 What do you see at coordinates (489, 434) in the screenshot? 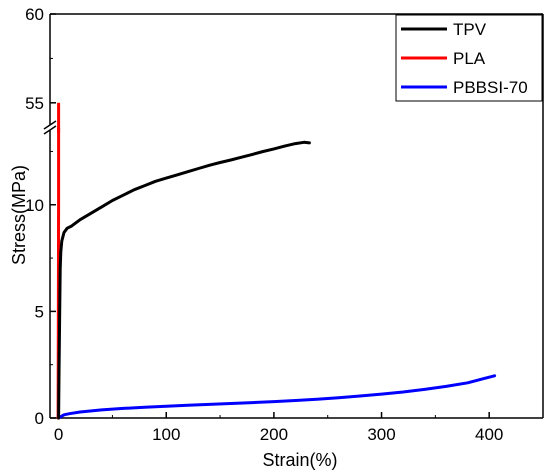
I see `x-tick-label: 400` at bounding box center [489, 434].